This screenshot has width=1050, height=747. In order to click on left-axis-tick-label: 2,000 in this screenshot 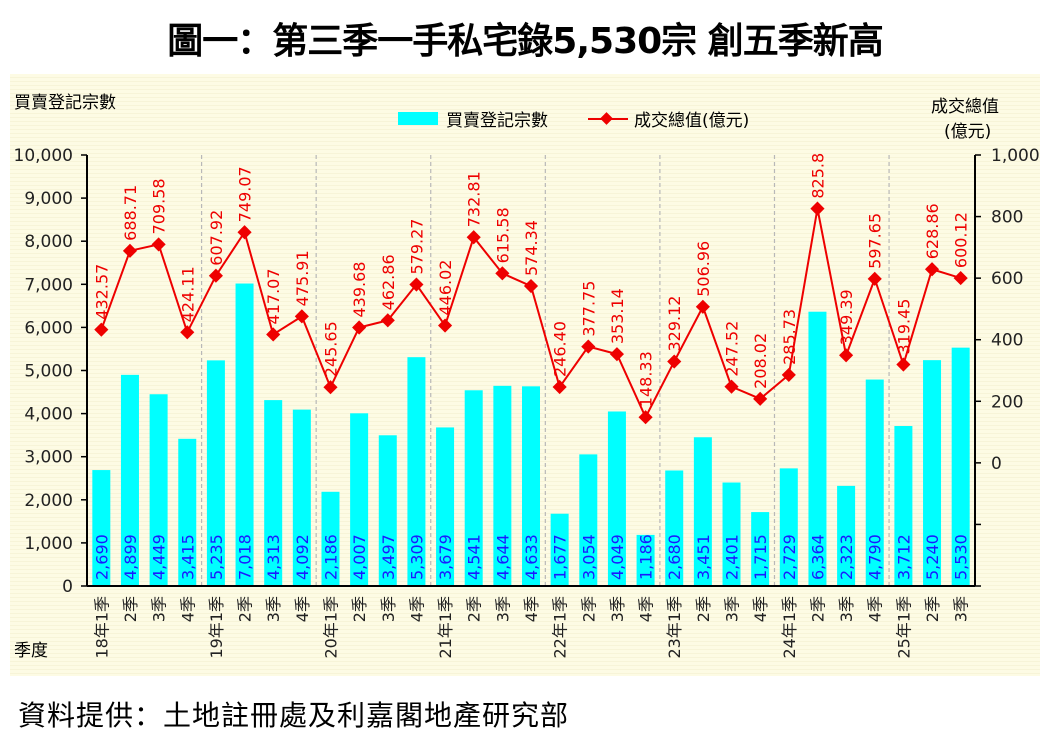, I will do `click(48, 501)`.